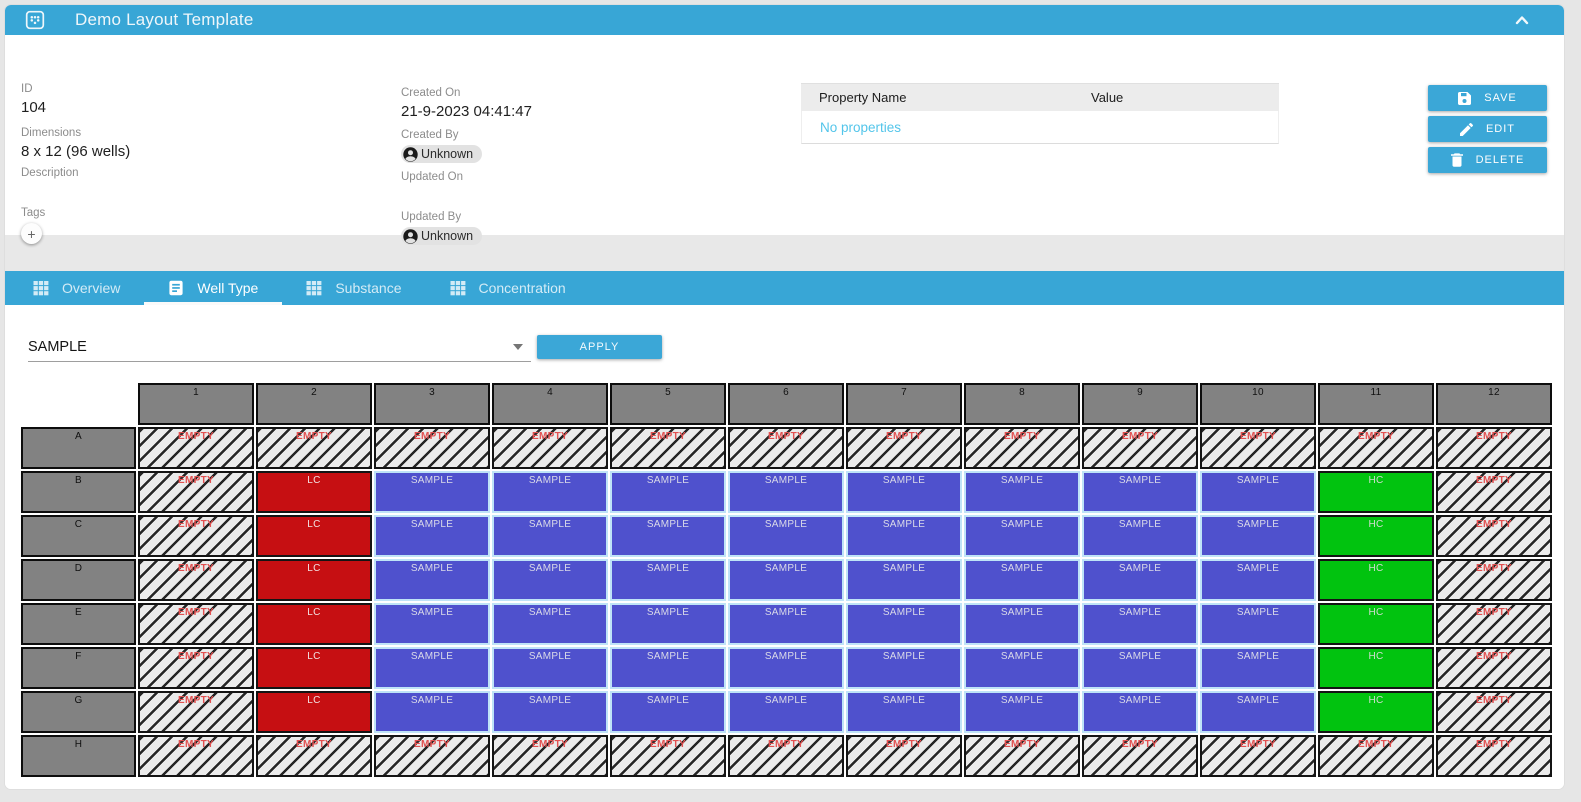 This screenshot has height=802, width=1581. I want to click on well-F5: SAMPLE, so click(668, 668).